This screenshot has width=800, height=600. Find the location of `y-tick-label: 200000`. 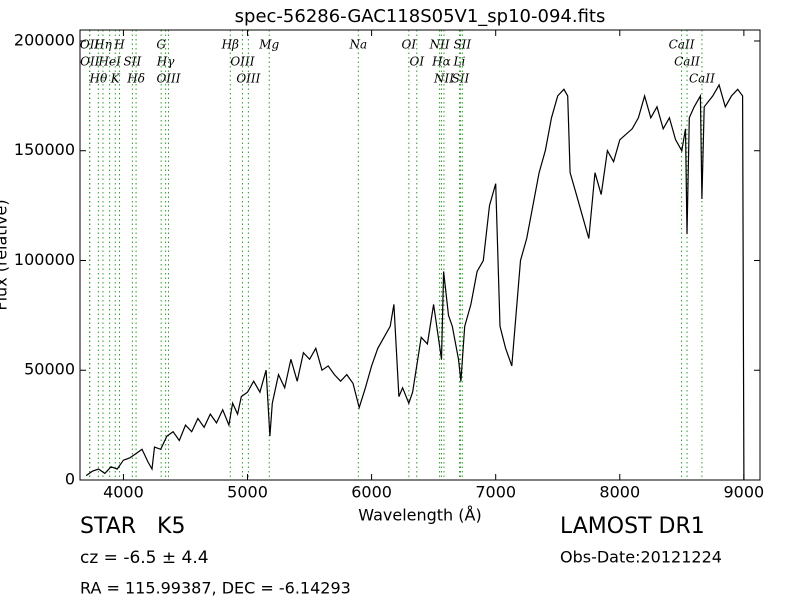

y-tick-label: 200000 is located at coordinates (44, 39).